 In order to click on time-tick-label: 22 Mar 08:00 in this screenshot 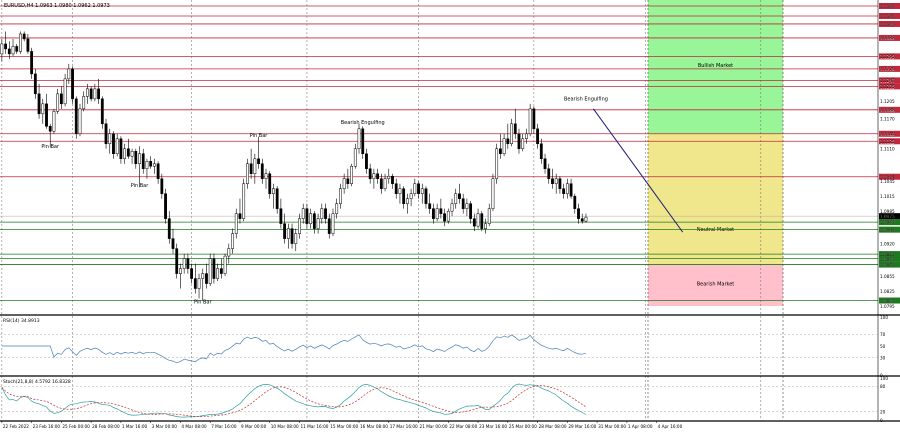, I will do `click(463, 426)`.